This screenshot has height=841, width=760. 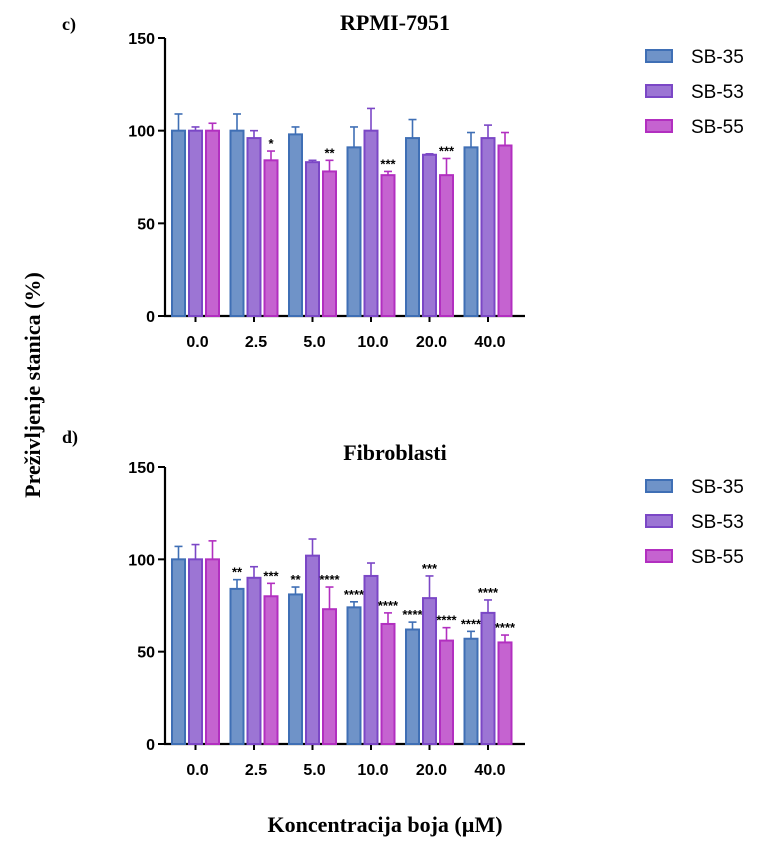 What do you see at coordinates (395, 22) in the screenshot?
I see `chart-title: RPMI-7951` at bounding box center [395, 22].